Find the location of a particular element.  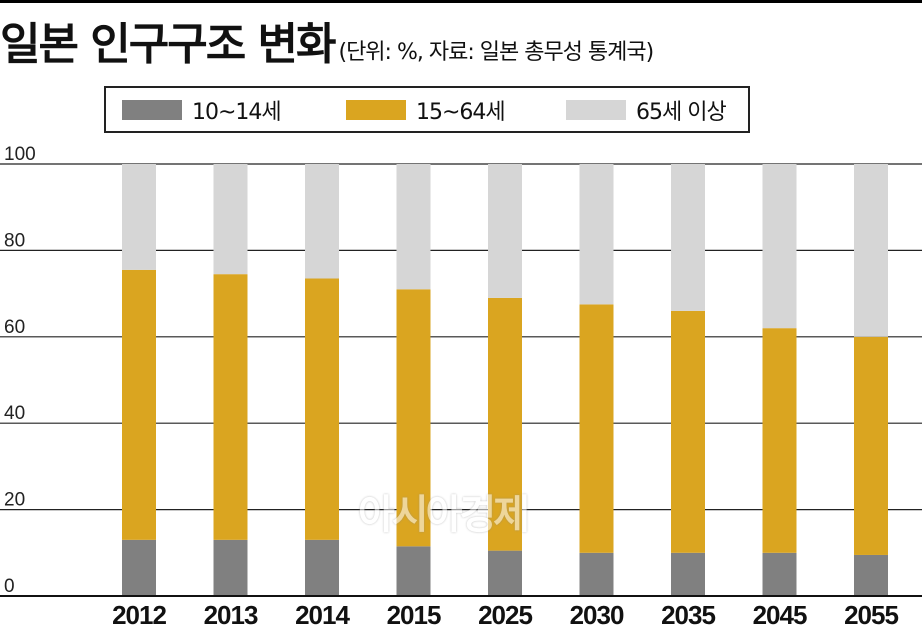

y-tick-label-0: 0 is located at coordinates (9, 586).